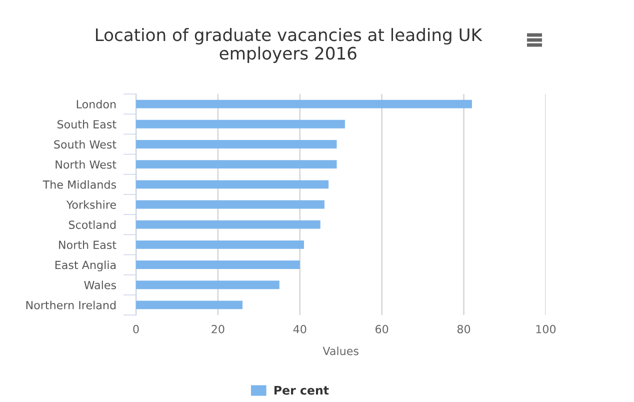 The image size is (634, 402). Describe the element at coordinates (301, 390) in the screenshot. I see `legend-label: Per cent` at that location.